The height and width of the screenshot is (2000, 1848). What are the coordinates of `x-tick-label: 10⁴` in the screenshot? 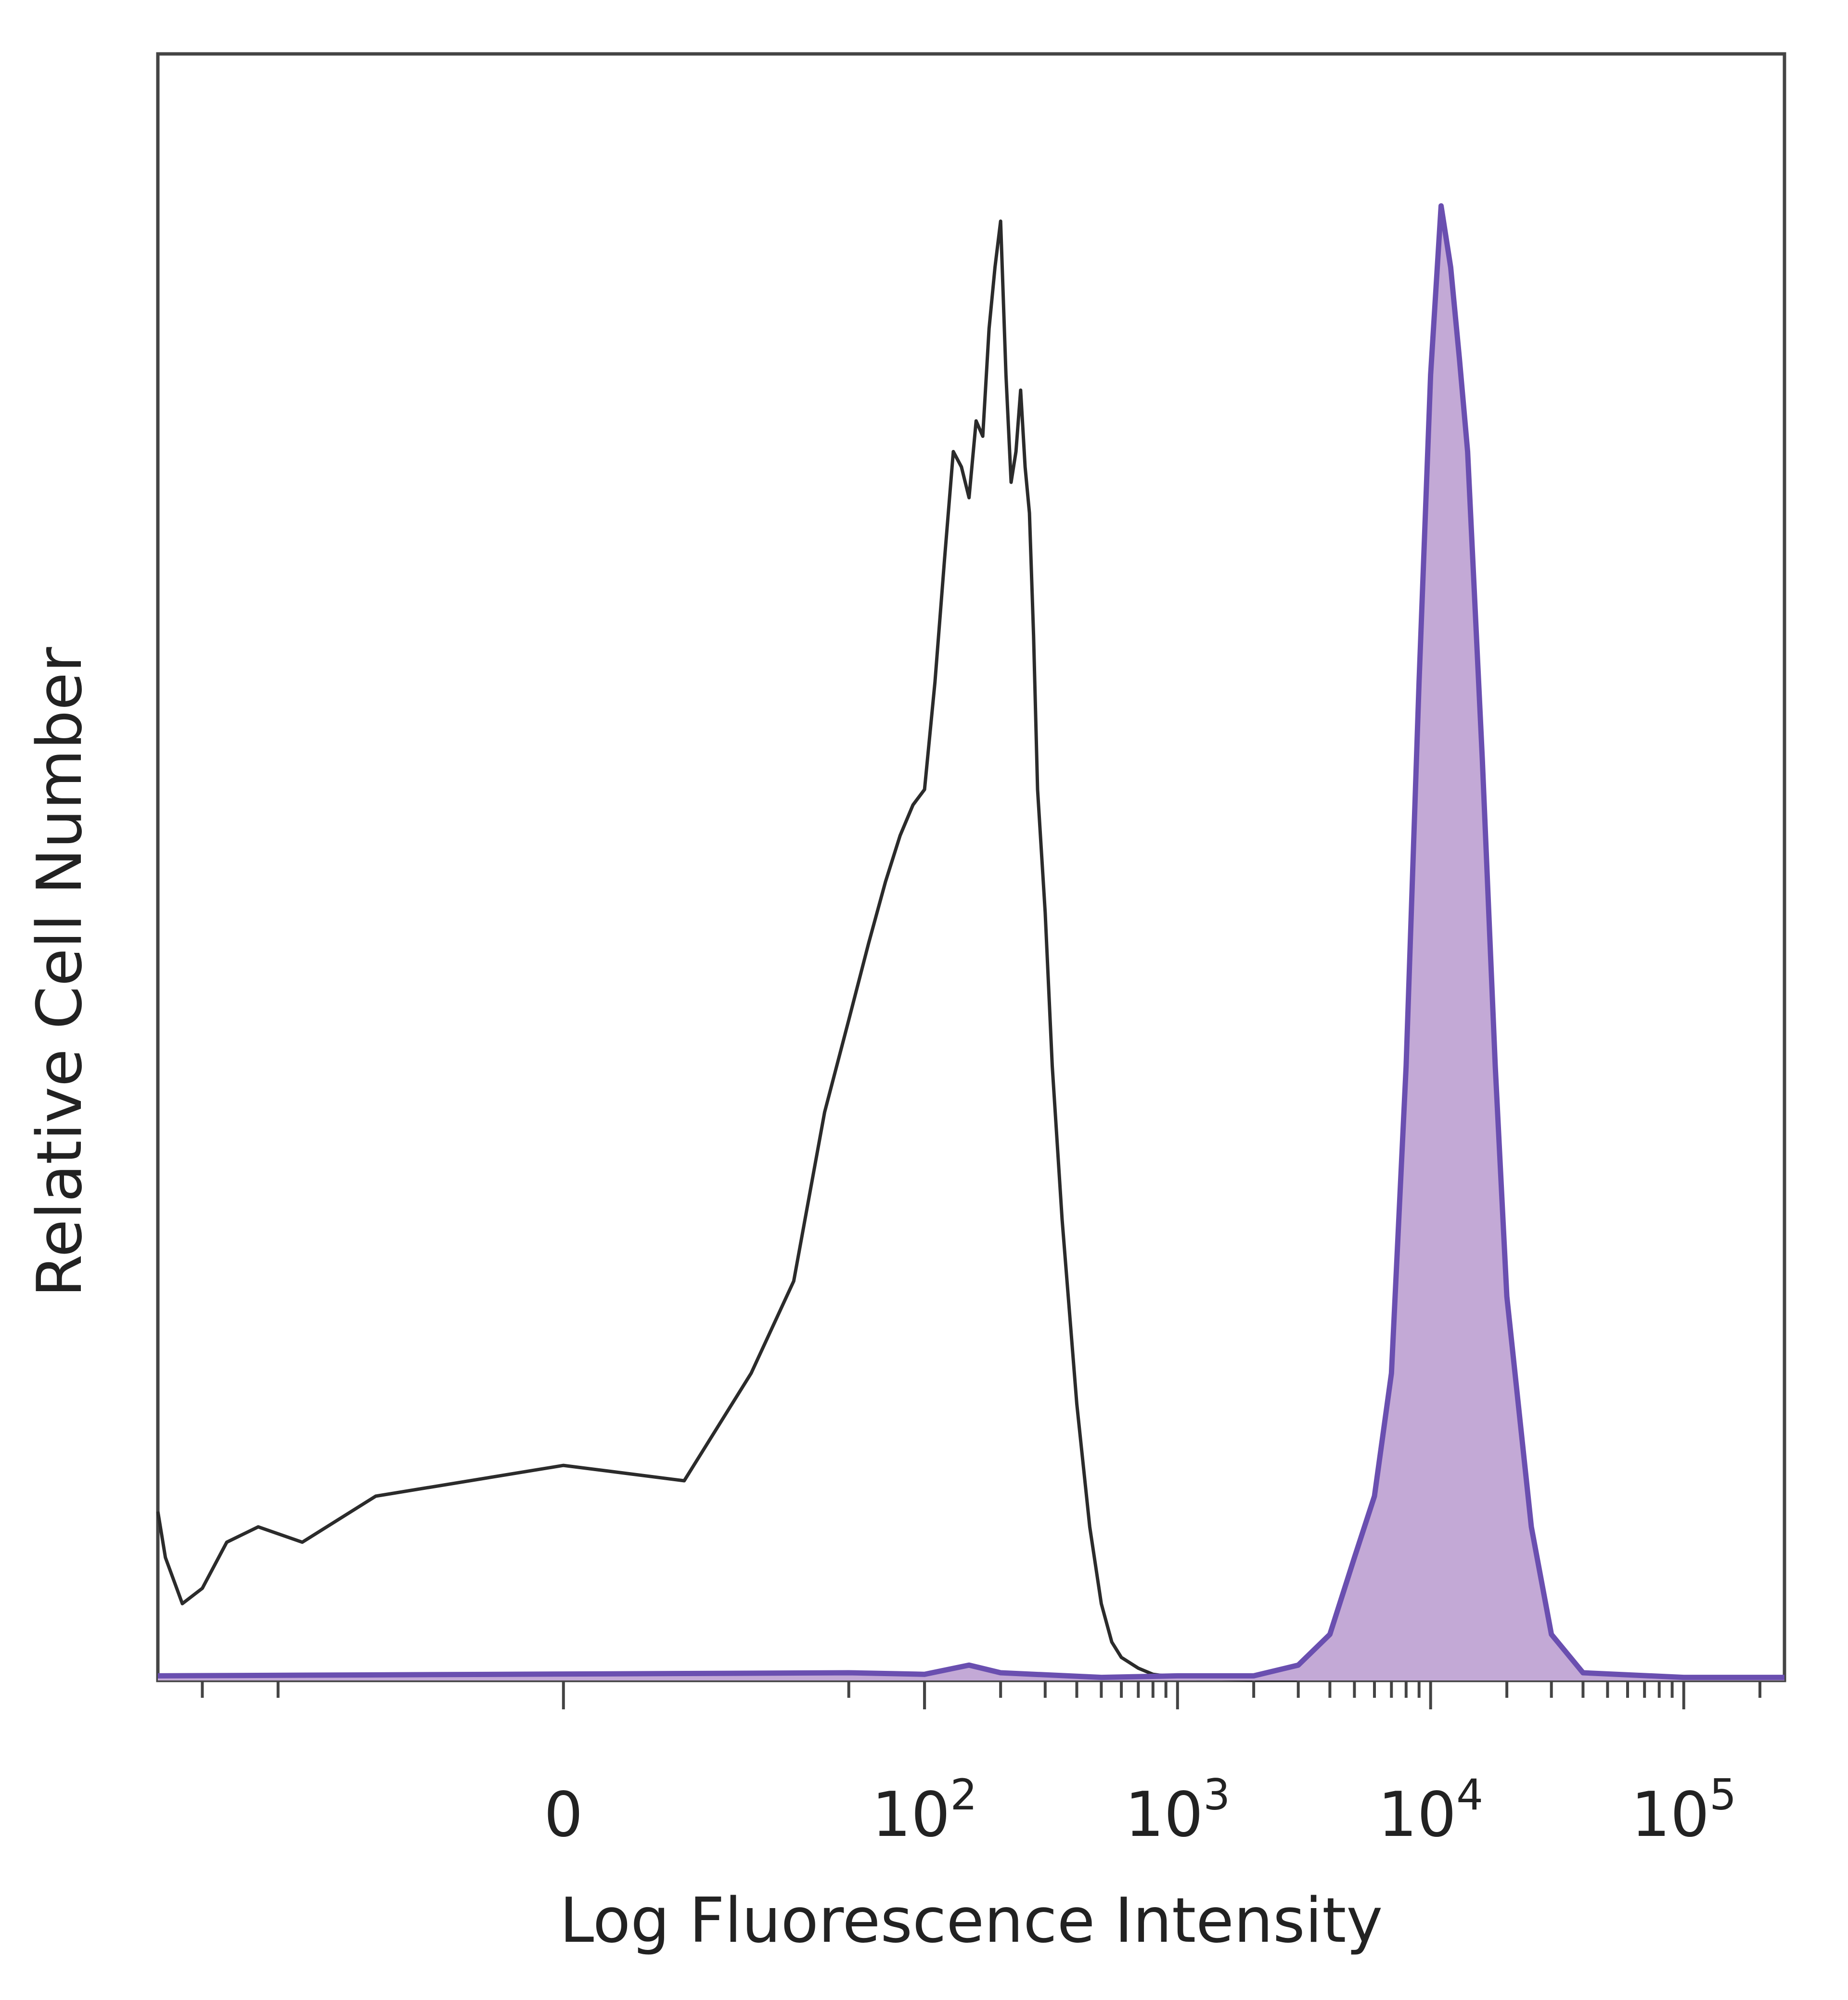 It's located at (1430, 1810).